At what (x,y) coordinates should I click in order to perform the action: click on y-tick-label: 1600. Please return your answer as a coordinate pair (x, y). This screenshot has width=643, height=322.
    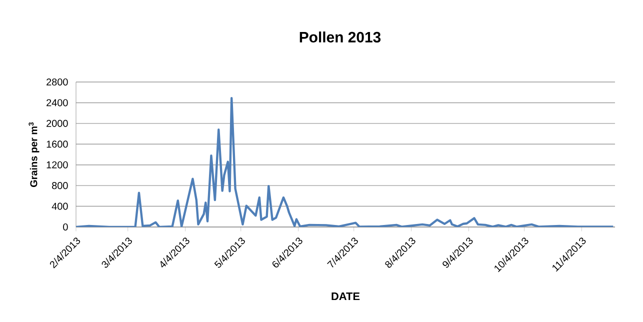
    Looking at the image, I should click on (57, 144).